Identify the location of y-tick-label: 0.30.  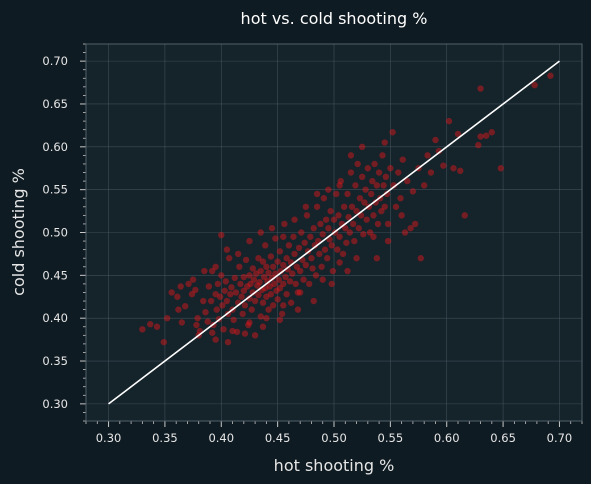
(55, 404).